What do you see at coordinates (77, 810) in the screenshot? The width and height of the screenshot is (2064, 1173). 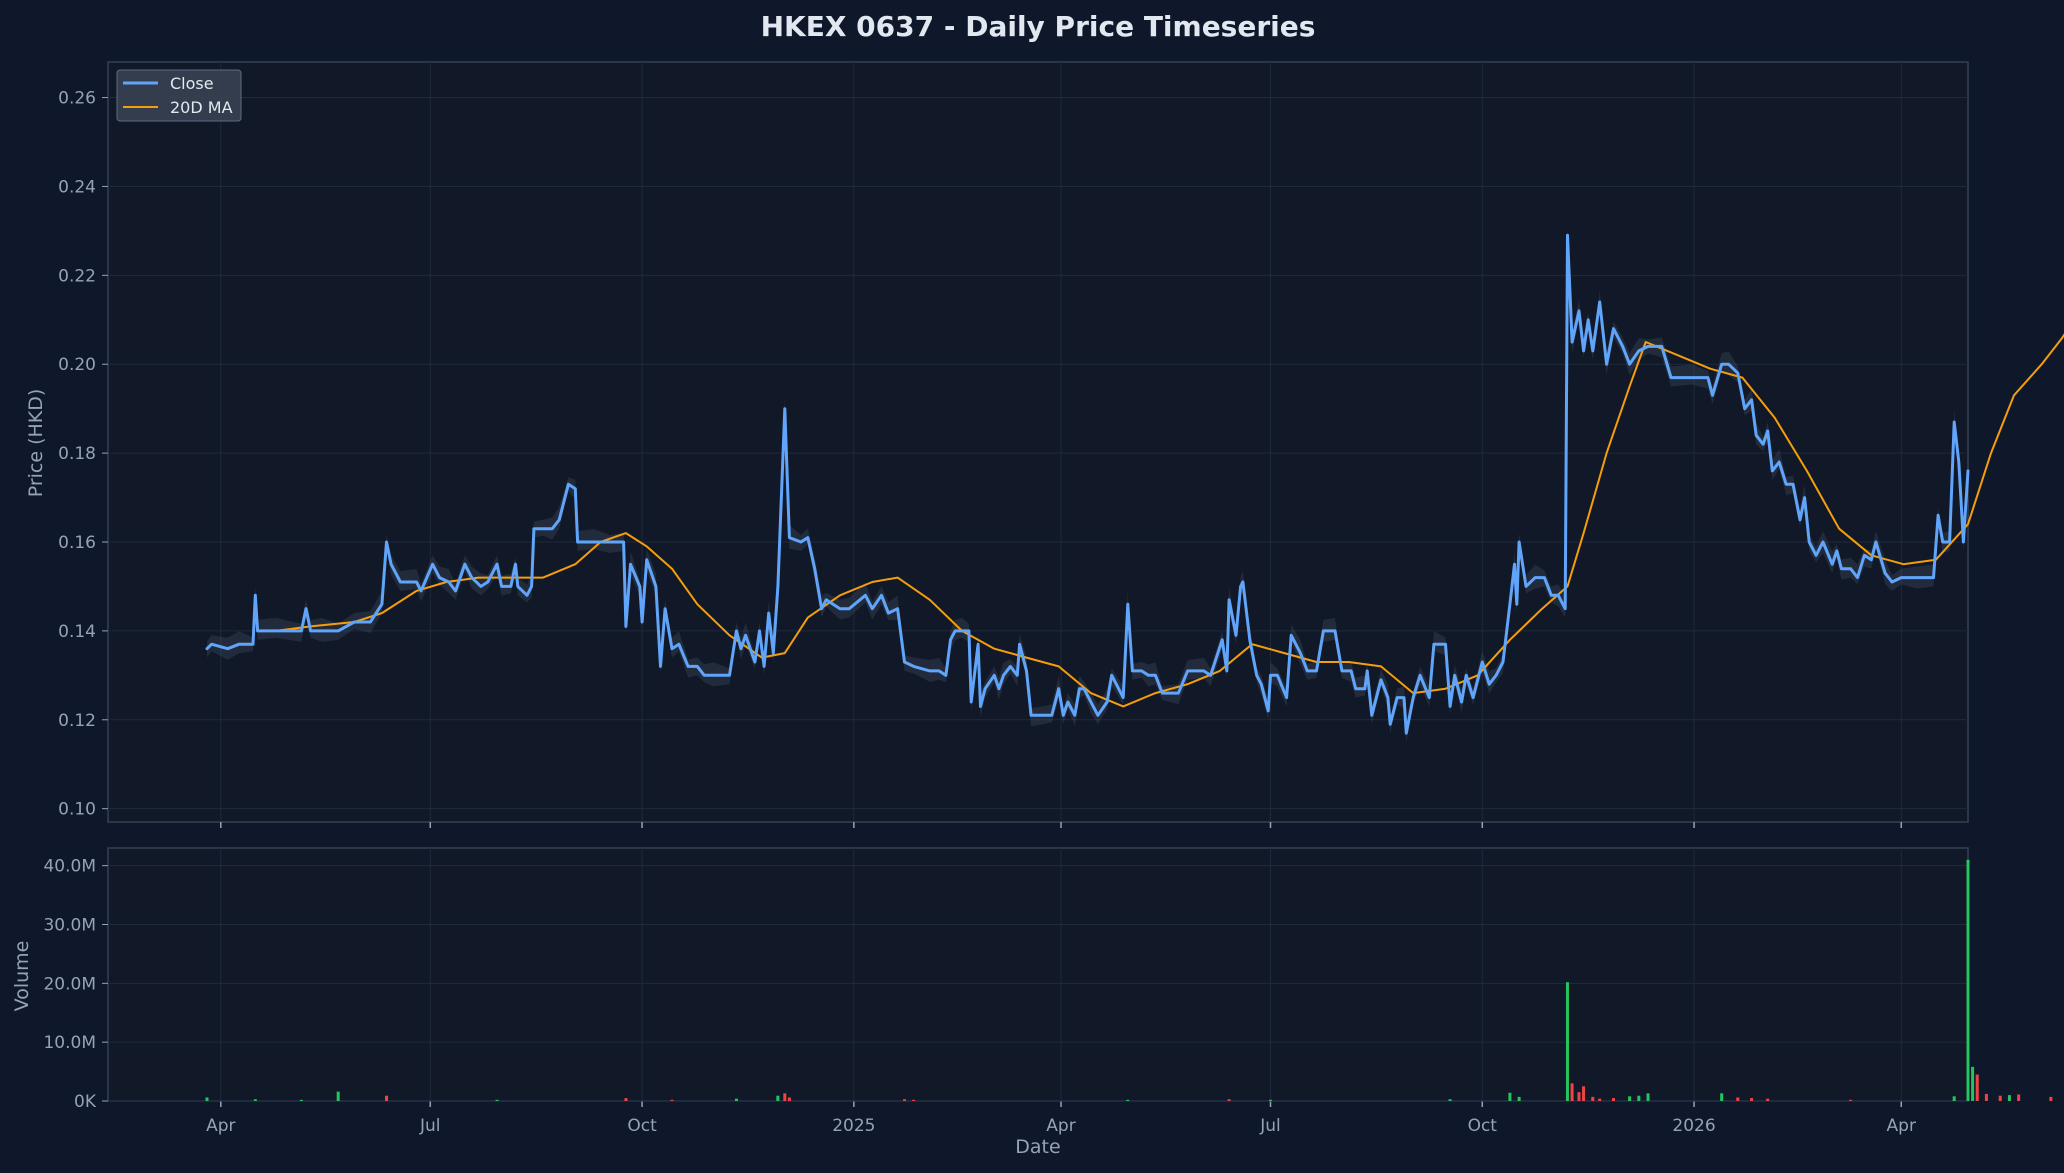 I see `price-y-tick-label: 0.10` at bounding box center [77, 810].